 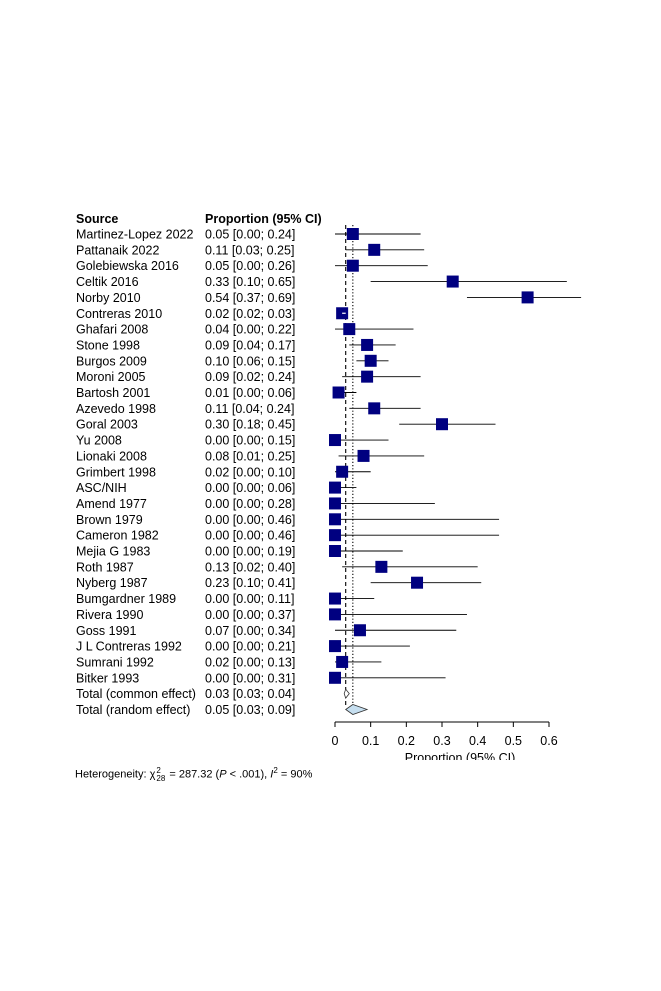 What do you see at coordinates (126, 599) in the screenshot?
I see `study-label: Bumgardner 1989` at bounding box center [126, 599].